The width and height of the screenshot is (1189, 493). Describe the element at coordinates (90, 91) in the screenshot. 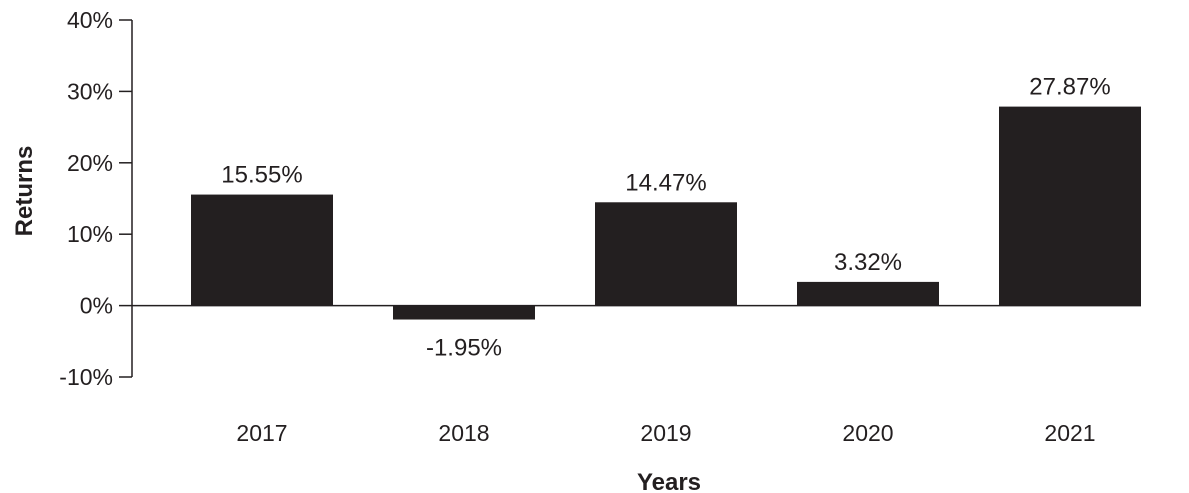

I see `y-tick-label: 30%` at that location.